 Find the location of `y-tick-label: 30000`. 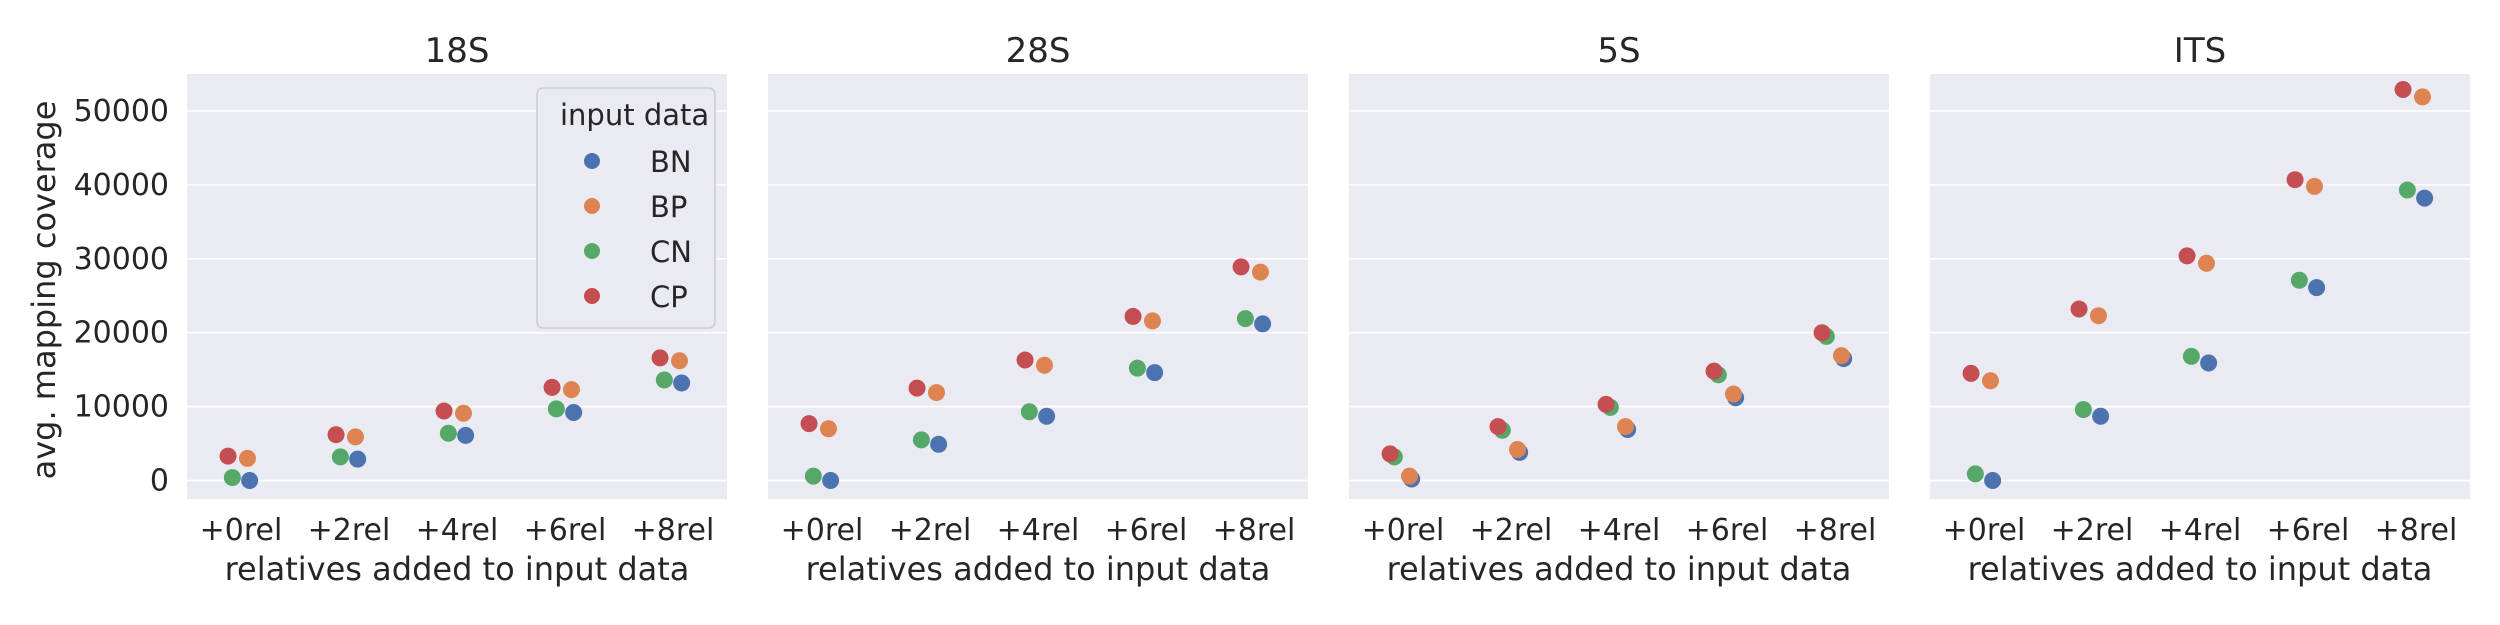

y-tick-label: 30000 is located at coordinates (121, 259).